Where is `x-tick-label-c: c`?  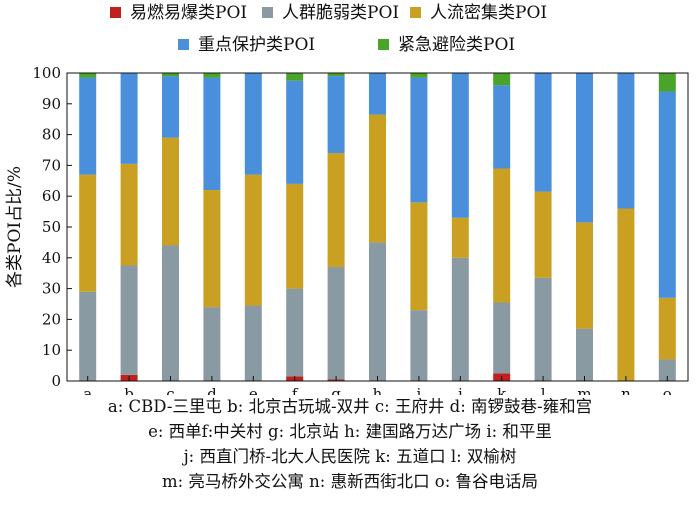 x-tick-label-c: c is located at coordinates (170, 390).